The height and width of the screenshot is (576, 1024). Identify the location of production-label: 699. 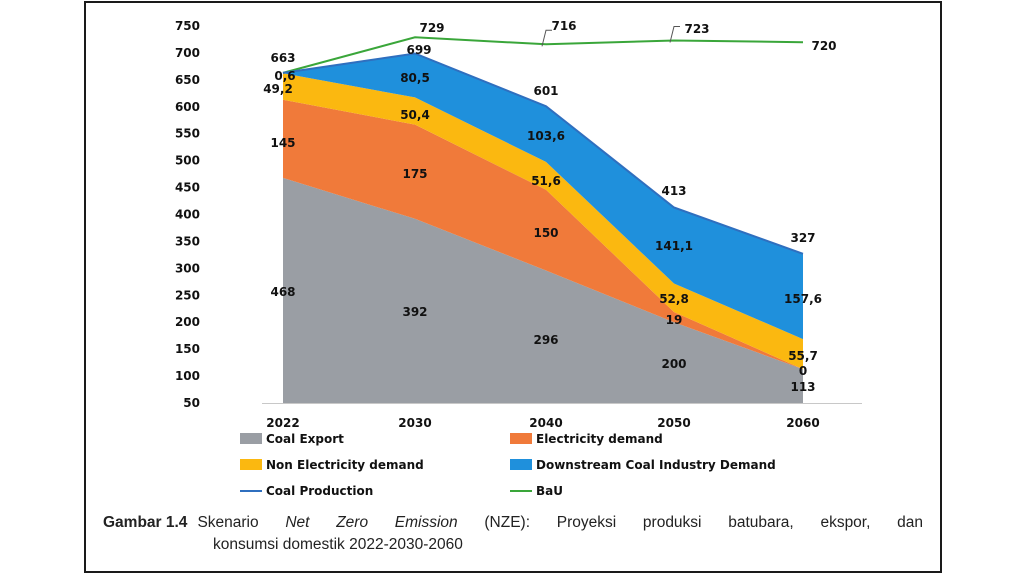
(418, 50).